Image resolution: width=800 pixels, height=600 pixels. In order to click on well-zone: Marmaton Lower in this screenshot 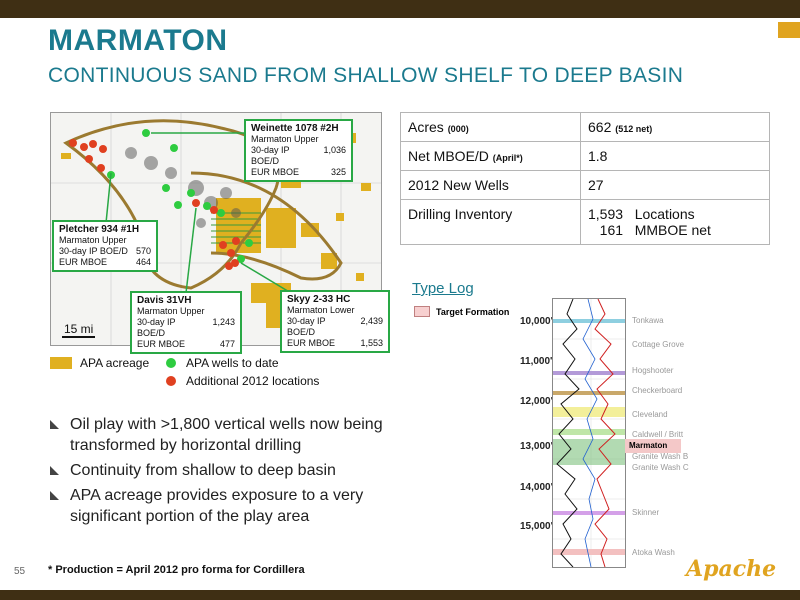, I will do `click(321, 310)`.